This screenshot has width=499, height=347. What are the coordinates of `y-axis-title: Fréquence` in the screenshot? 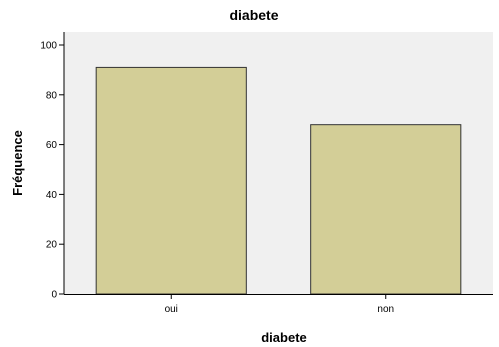 It's located at (17, 163).